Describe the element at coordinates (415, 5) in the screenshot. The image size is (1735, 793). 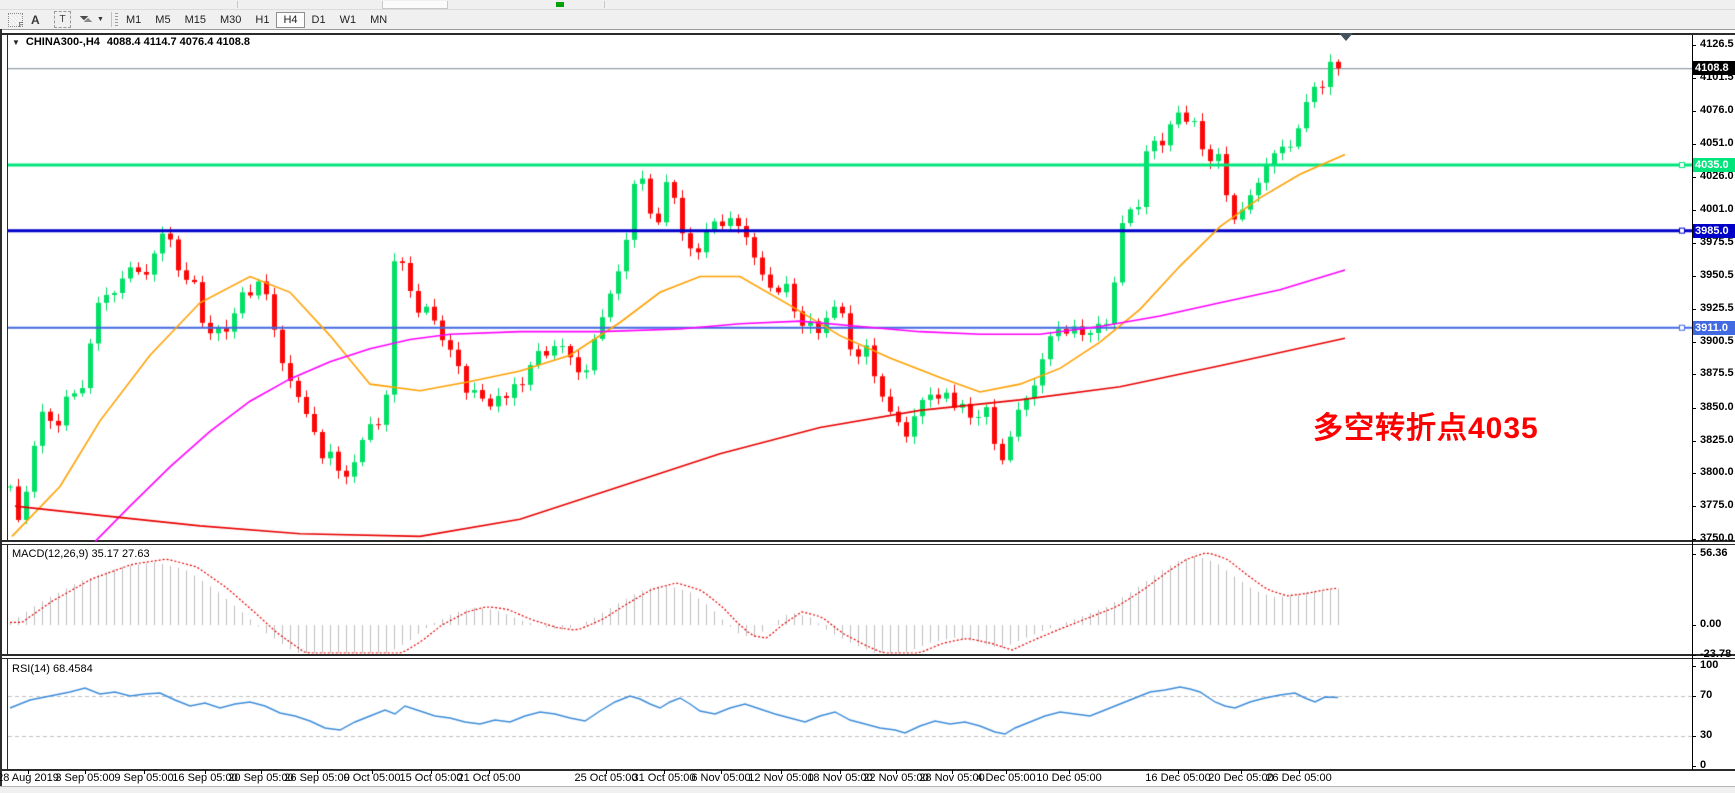
I see `partial-button` at that location.